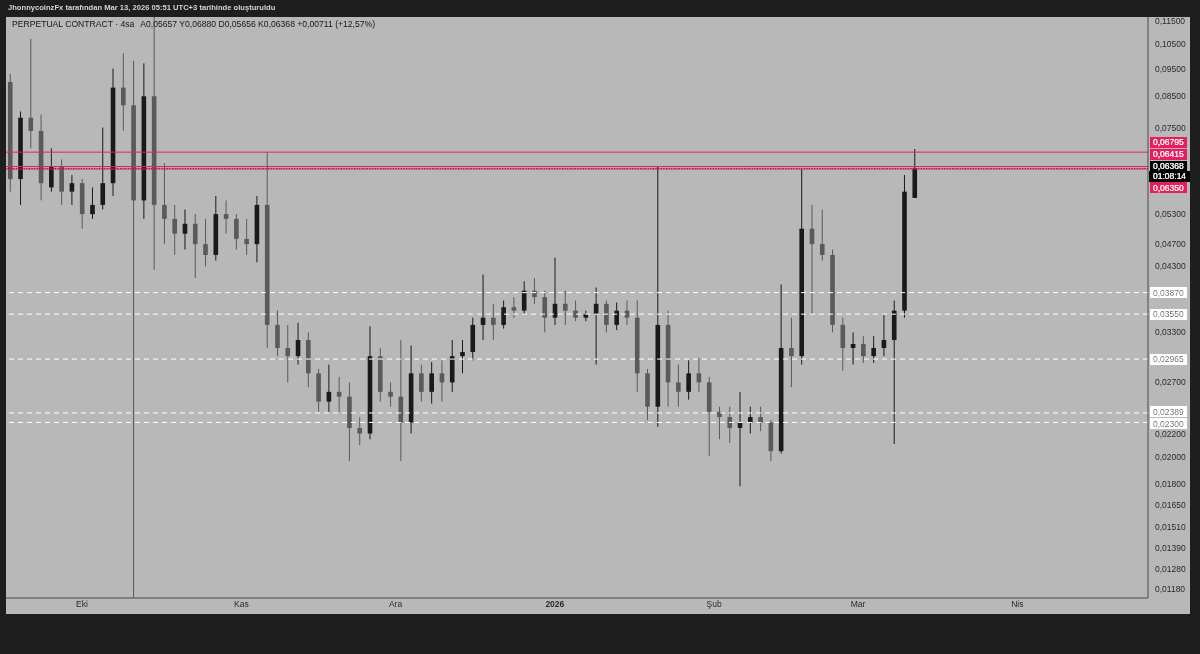 The width and height of the screenshot is (1200, 654). Describe the element at coordinates (858, 604) in the screenshot. I see `x-tick-label: Mar` at that location.